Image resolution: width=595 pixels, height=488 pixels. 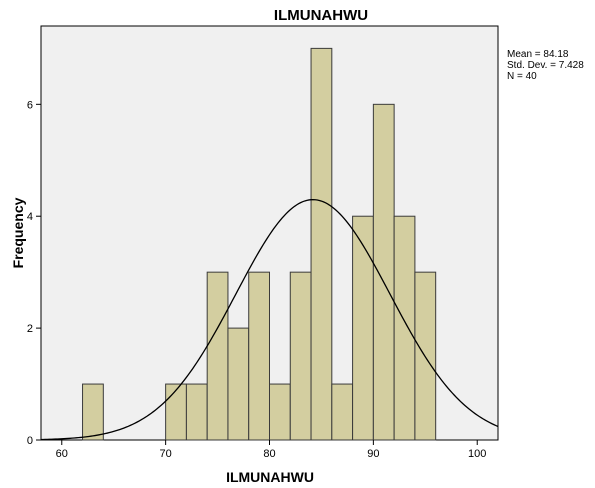 I want to click on x-tick-label-1: 70, so click(x=166, y=454).